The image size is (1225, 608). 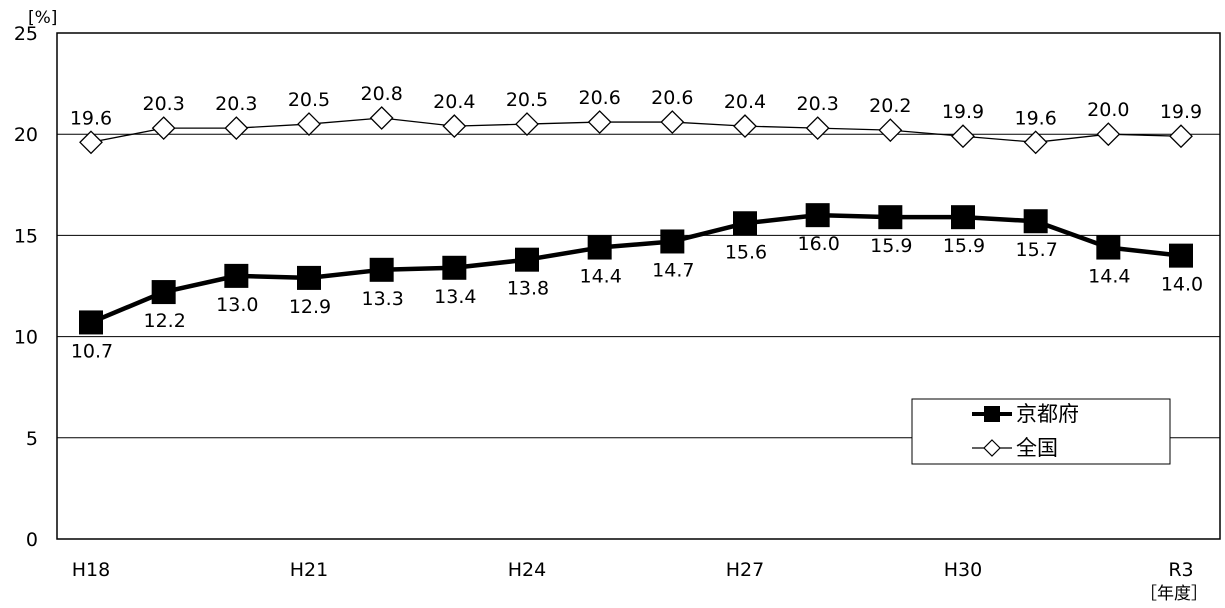 I want to click on y-tick-label: 10, so click(x=26, y=338).